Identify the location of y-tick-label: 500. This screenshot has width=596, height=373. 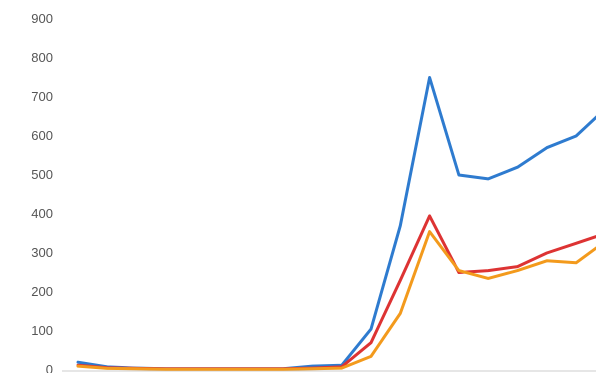
(42, 174).